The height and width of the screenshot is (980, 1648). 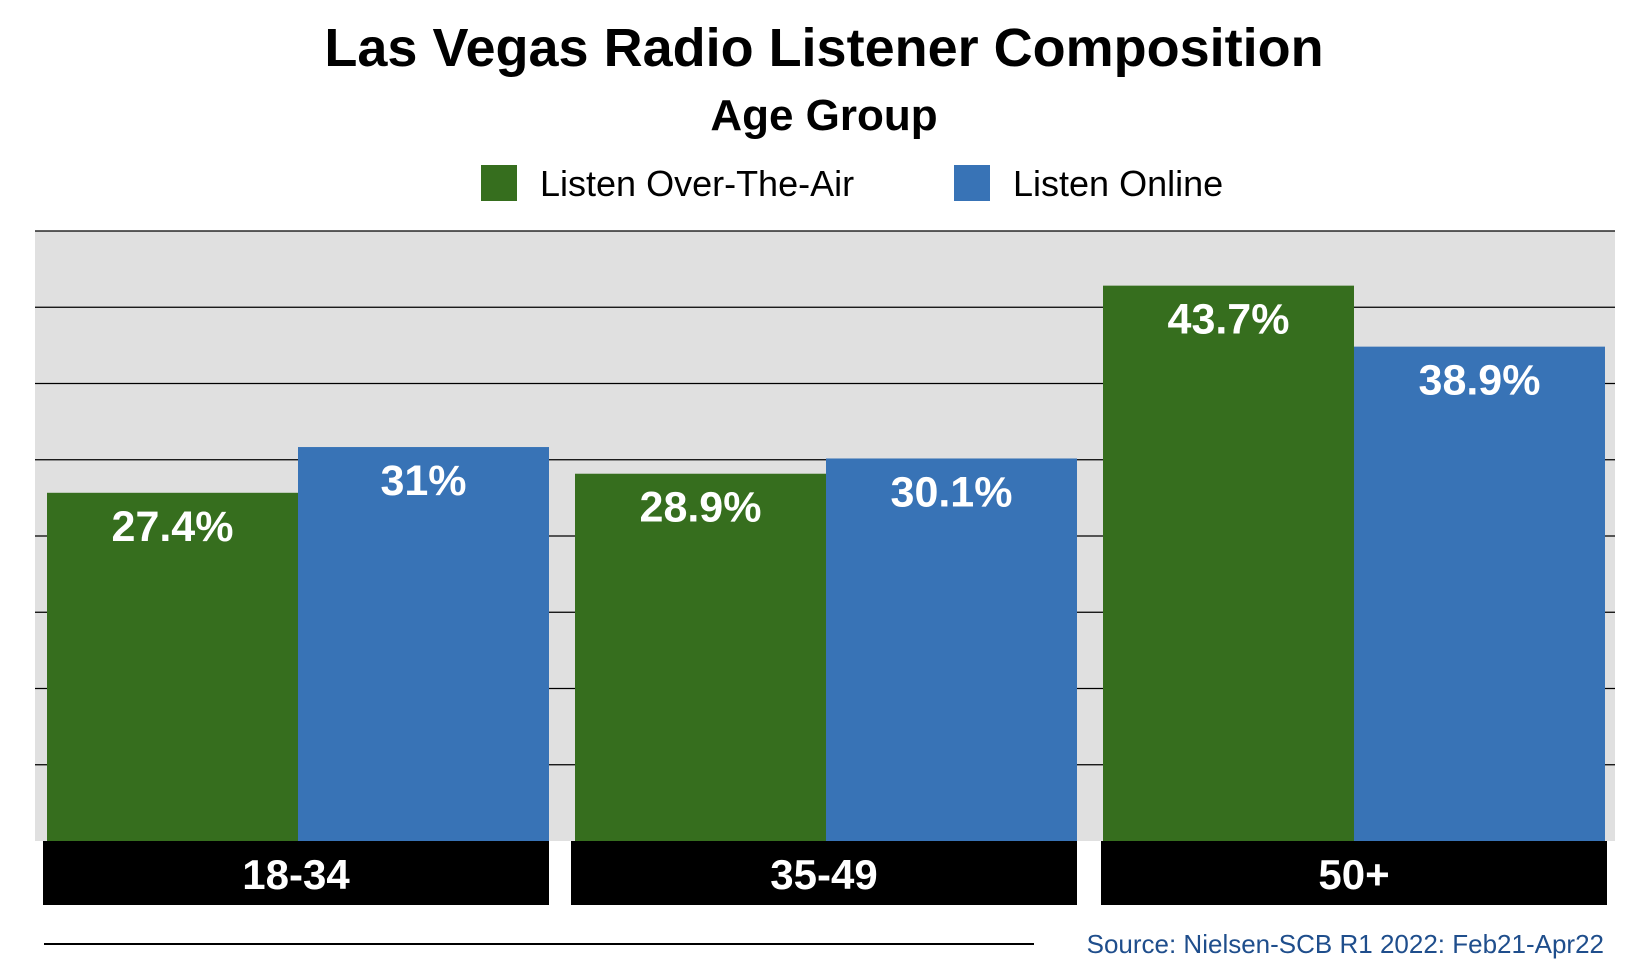 What do you see at coordinates (972, 183) in the screenshot?
I see `legend-swatch-online` at bounding box center [972, 183].